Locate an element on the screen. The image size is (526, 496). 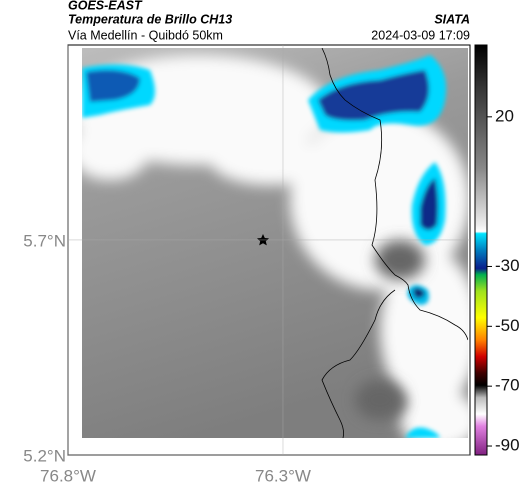
colorbar-tick-label: -90 is located at coordinates (507, 445).